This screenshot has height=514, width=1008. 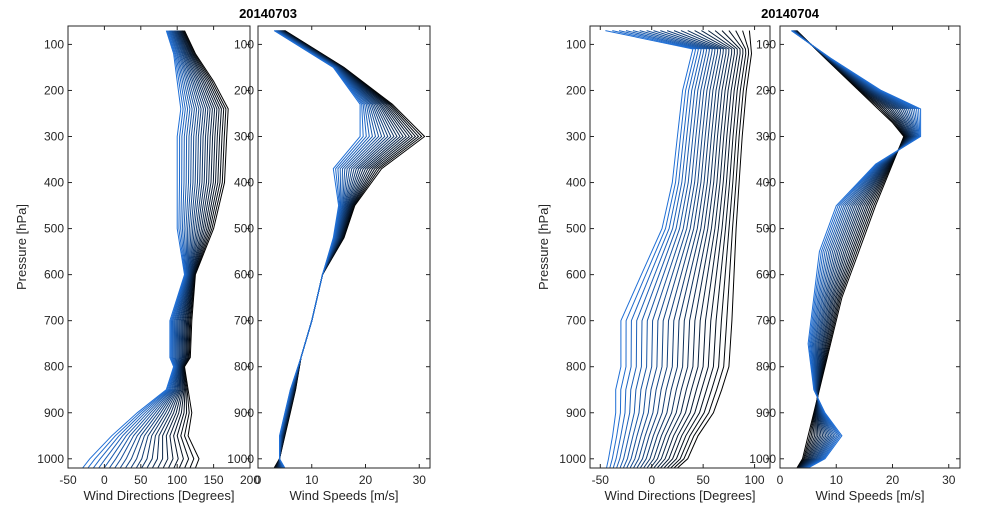 What do you see at coordinates (250, 480) in the screenshot?
I see `x-tick-label: 200` at bounding box center [250, 480].